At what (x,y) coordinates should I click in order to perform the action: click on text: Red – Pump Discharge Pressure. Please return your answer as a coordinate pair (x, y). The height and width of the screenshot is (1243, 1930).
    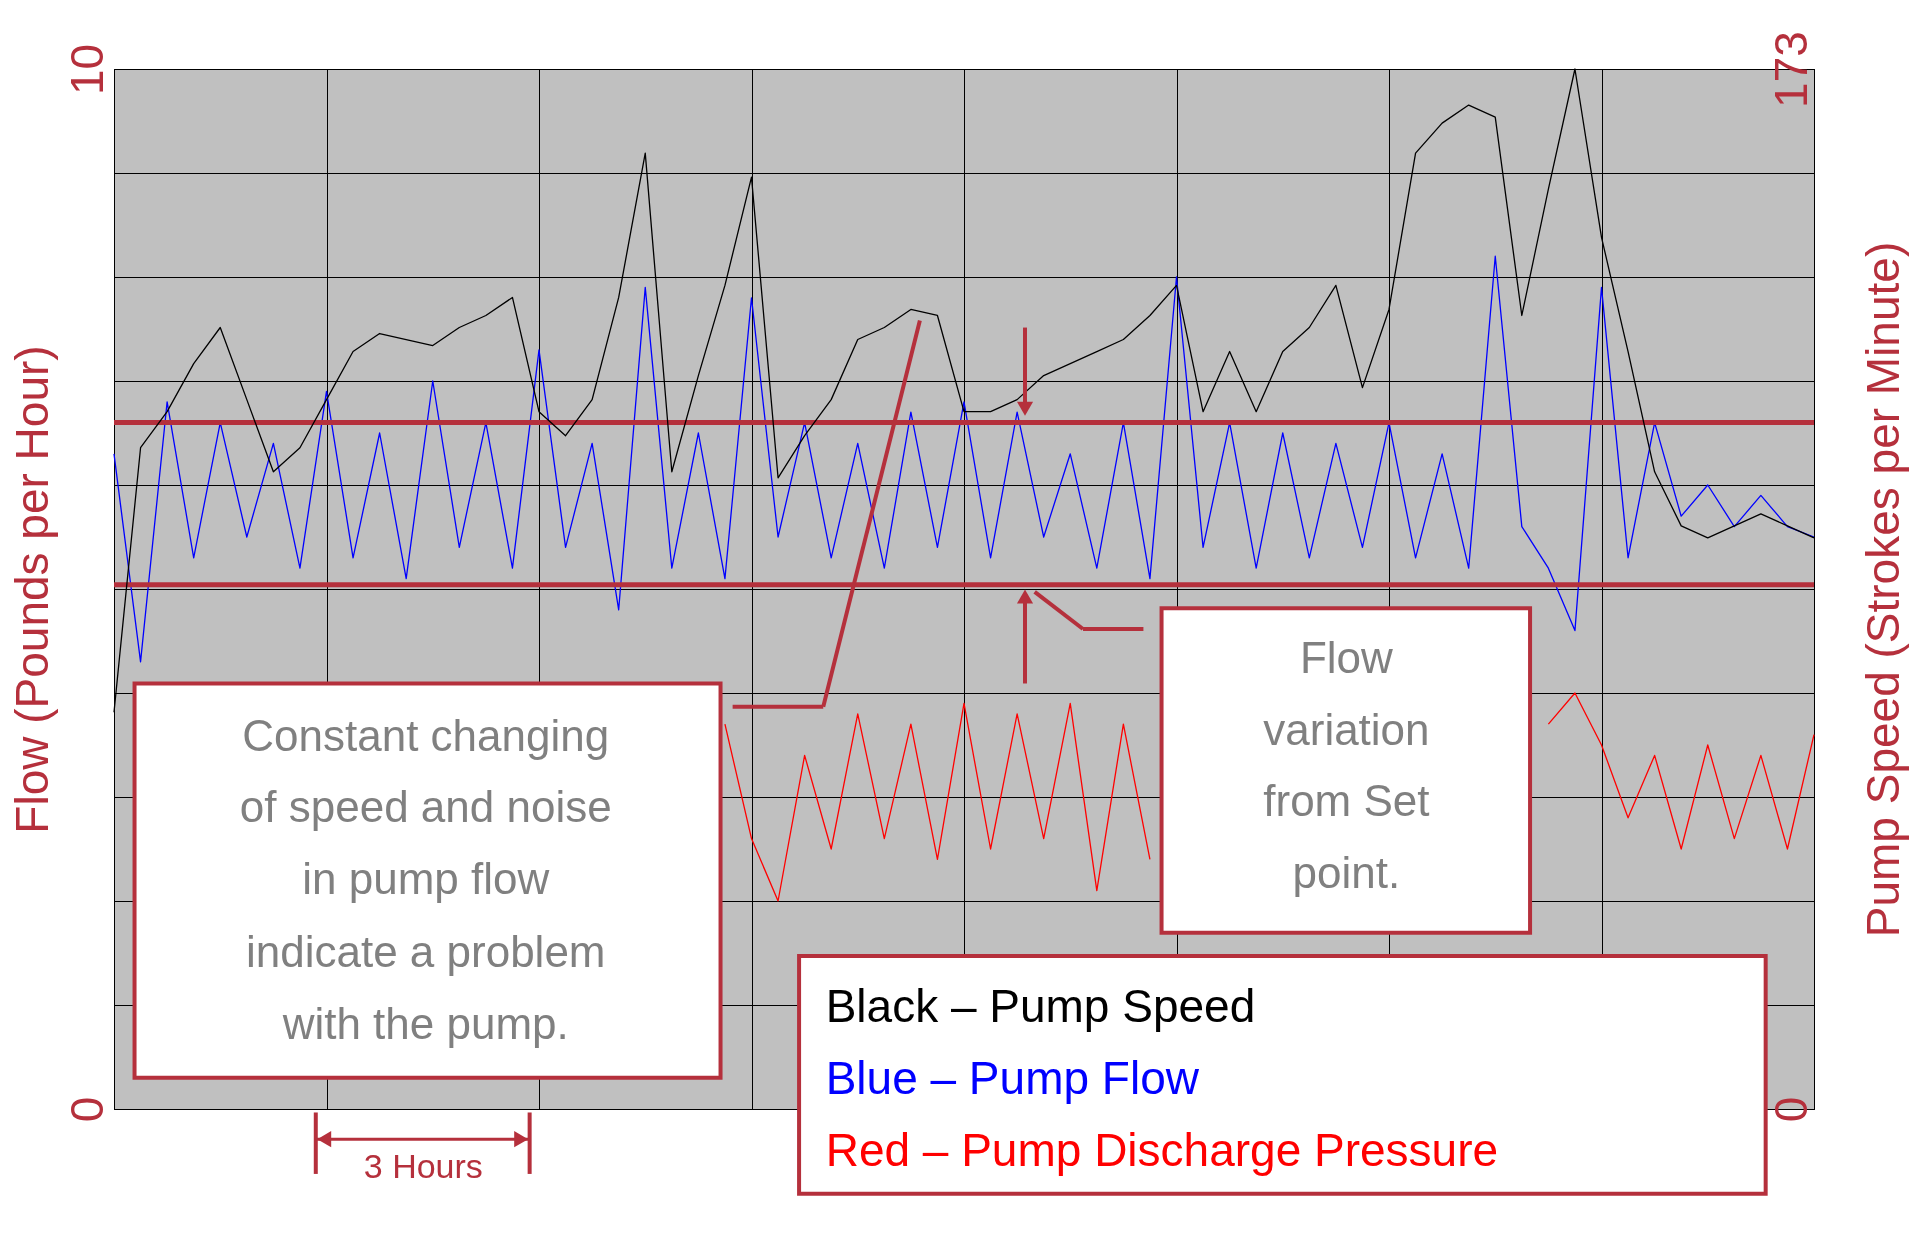
    Looking at the image, I should click on (1162, 1149).